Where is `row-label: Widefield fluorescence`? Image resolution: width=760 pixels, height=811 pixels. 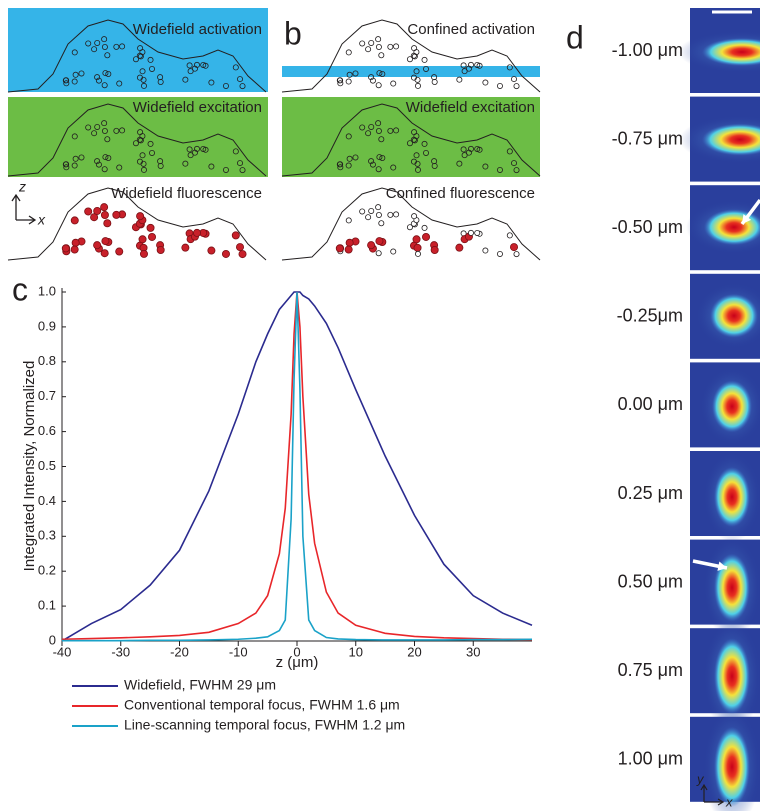 row-label: Widefield fluorescence is located at coordinates (186, 193).